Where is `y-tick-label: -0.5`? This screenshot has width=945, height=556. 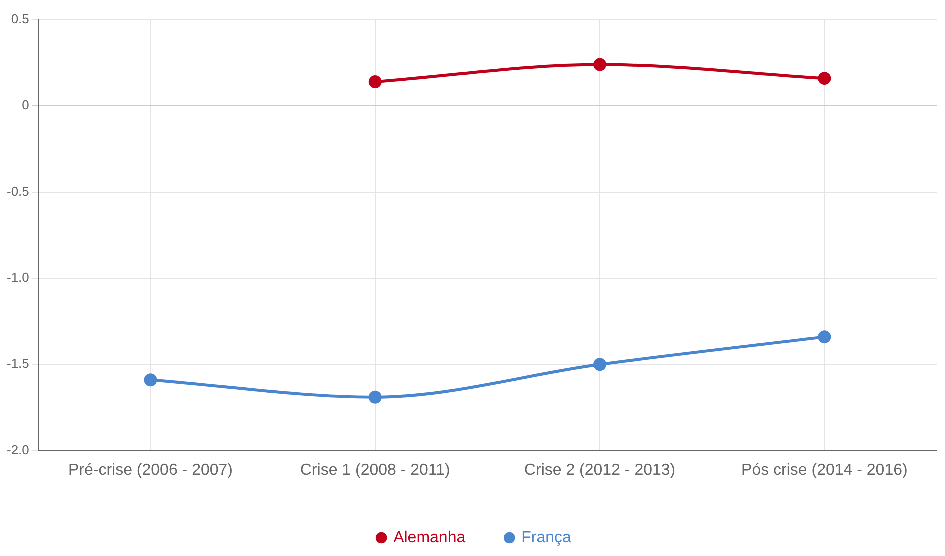
y-tick-label: -0.5 is located at coordinates (18, 191).